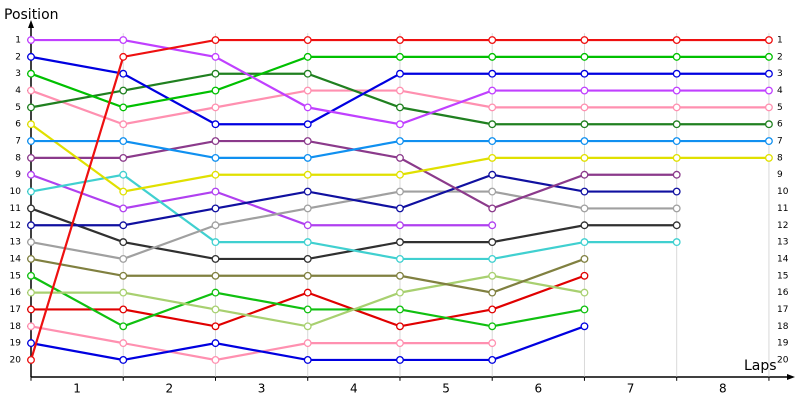  I want to click on y-tick-label: 17, so click(15, 310).